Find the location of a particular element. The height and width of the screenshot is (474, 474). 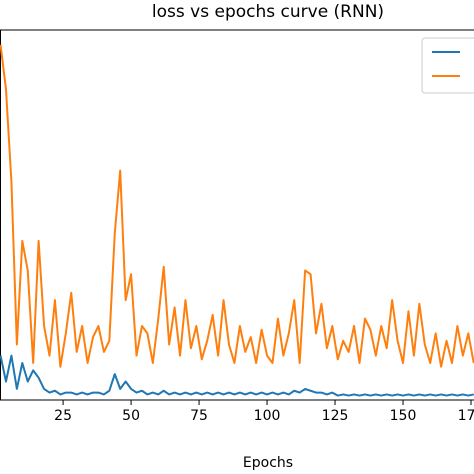

x-tick-label: 150 is located at coordinates (403, 416).